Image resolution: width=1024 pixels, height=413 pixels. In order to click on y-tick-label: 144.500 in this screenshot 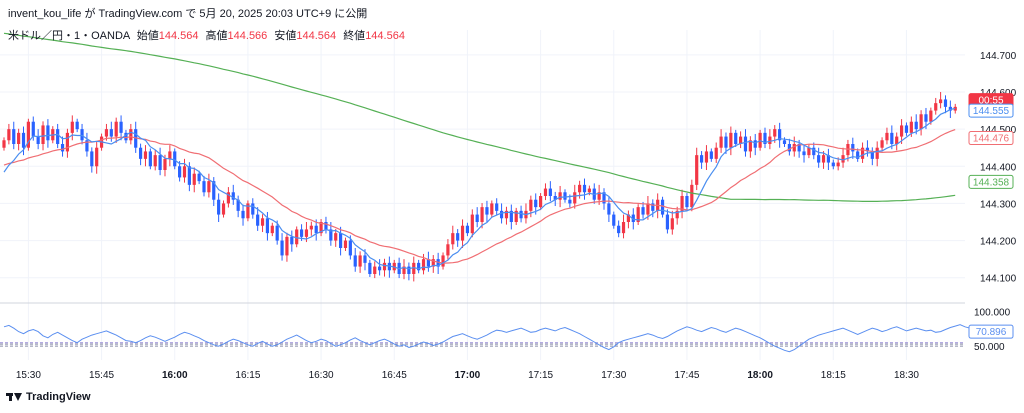, I will do `click(998, 130)`.